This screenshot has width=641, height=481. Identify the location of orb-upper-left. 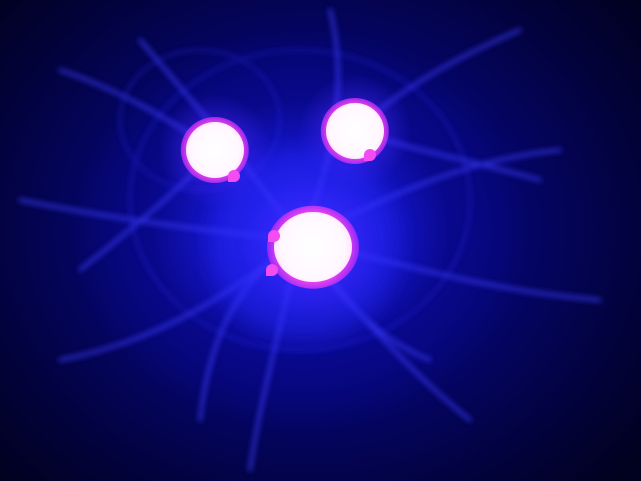
(215, 150).